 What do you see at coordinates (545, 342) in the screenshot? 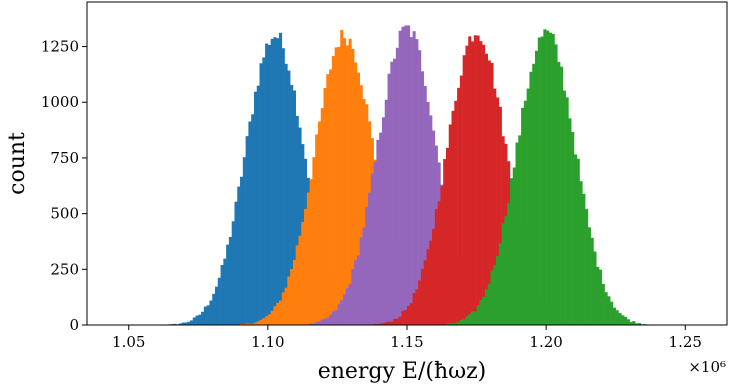
I see `x-tick-label: 1.20` at bounding box center [545, 342].